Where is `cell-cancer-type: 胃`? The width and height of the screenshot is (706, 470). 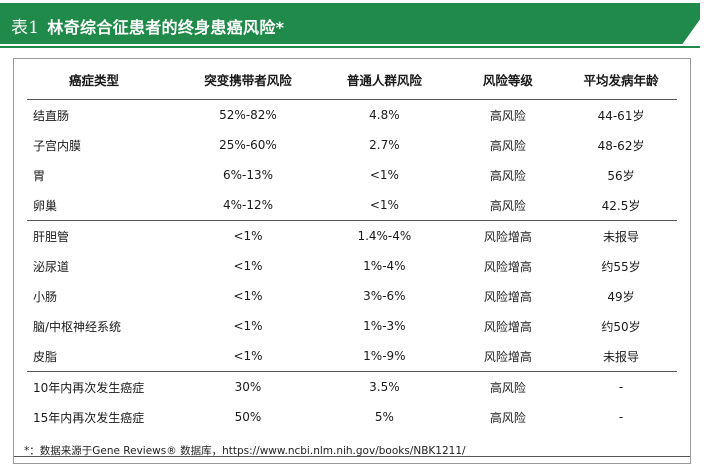
cell-cancer-type: 胃 is located at coordinates (39, 175).